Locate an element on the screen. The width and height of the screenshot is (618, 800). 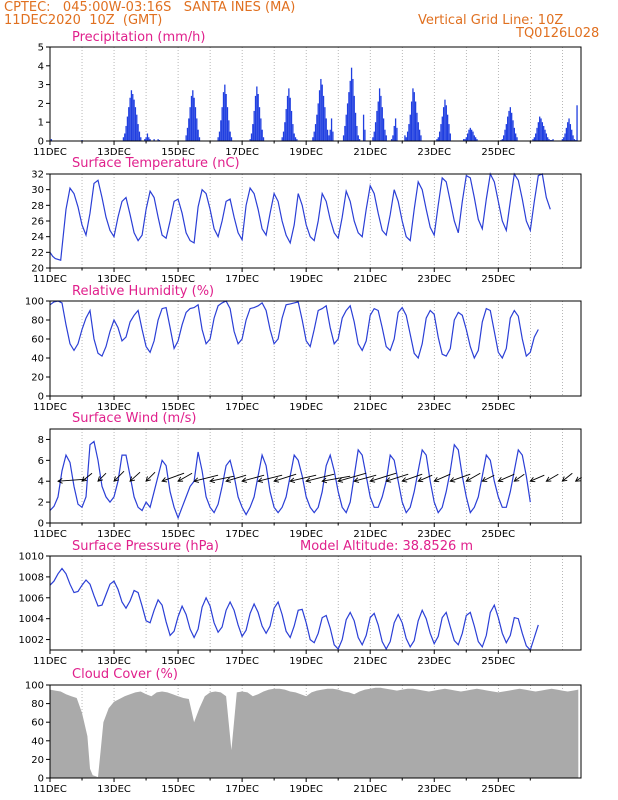
precip-frame is located at coordinates (315, 94).